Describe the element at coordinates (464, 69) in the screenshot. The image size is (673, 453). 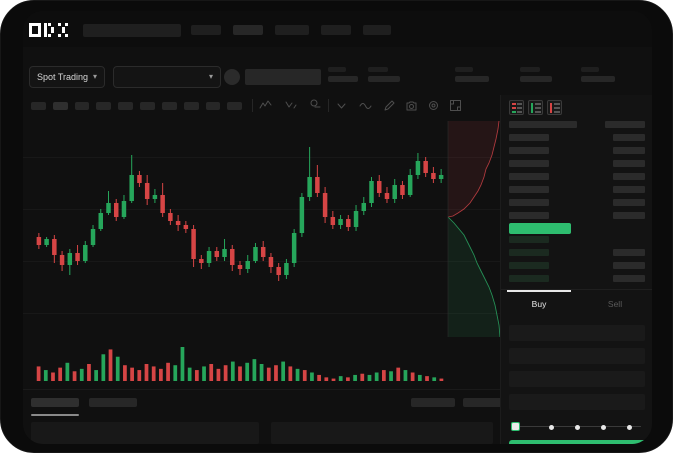
I see `stat-high-24h-label` at that location.